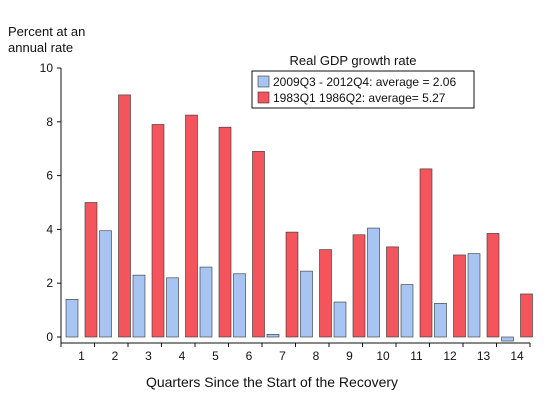  What do you see at coordinates (215, 356) in the screenshot?
I see `x-tick-label: 5` at bounding box center [215, 356].